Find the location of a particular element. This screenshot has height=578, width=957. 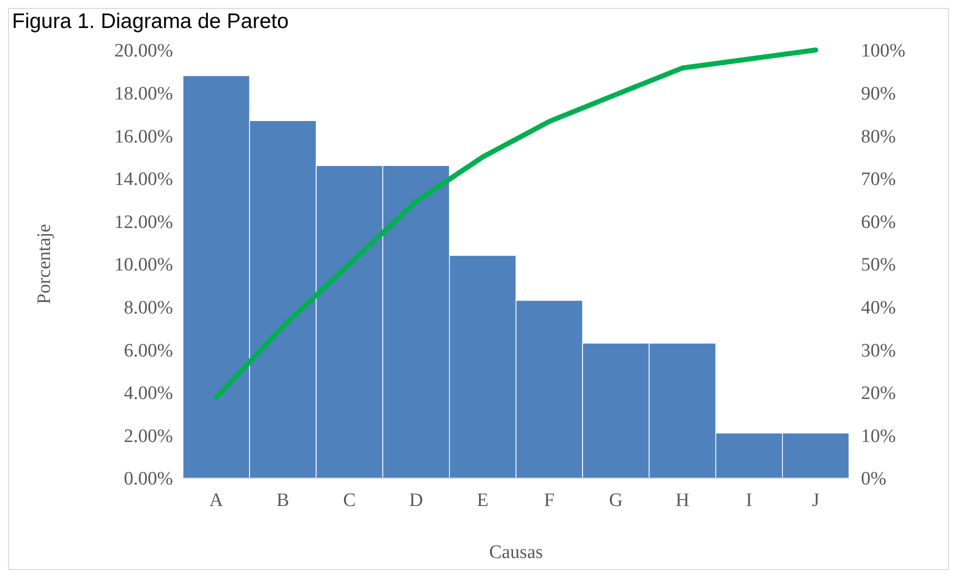

chart-title: Figura 1. Diagrama de Pareto is located at coordinates (150, 21).